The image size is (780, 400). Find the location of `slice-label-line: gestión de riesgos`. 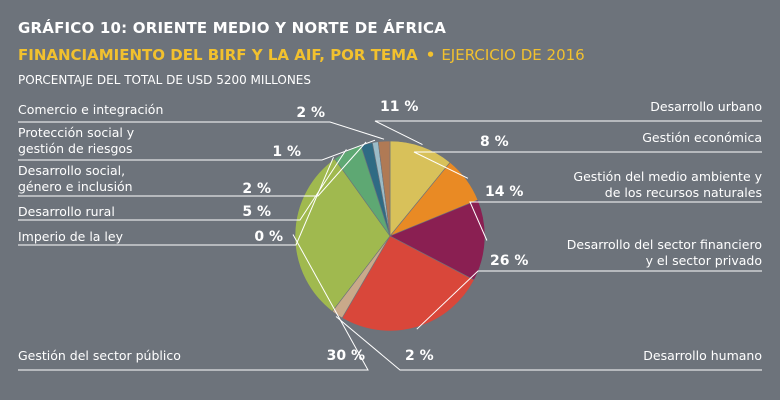

slice-label-line: gestión de riesgos is located at coordinates (75, 148).